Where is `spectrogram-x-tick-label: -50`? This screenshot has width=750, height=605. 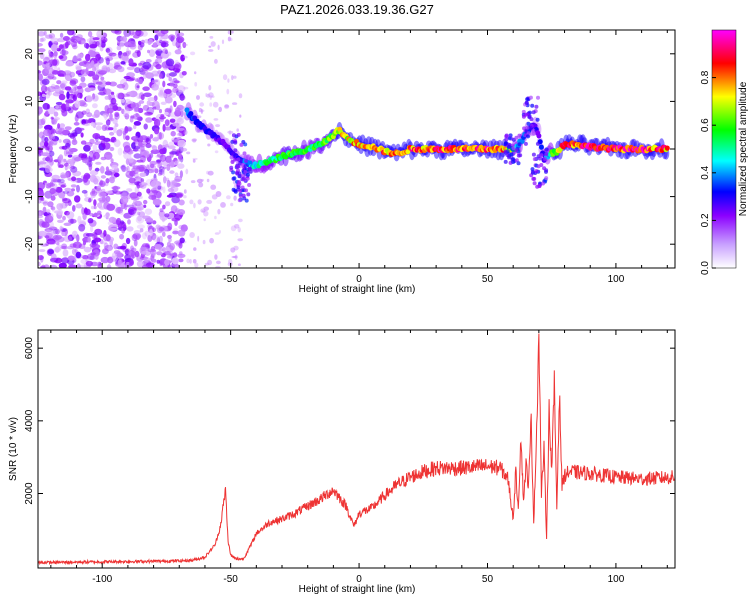
spectrogram-x-tick-label: -50 is located at coordinates (230, 279).